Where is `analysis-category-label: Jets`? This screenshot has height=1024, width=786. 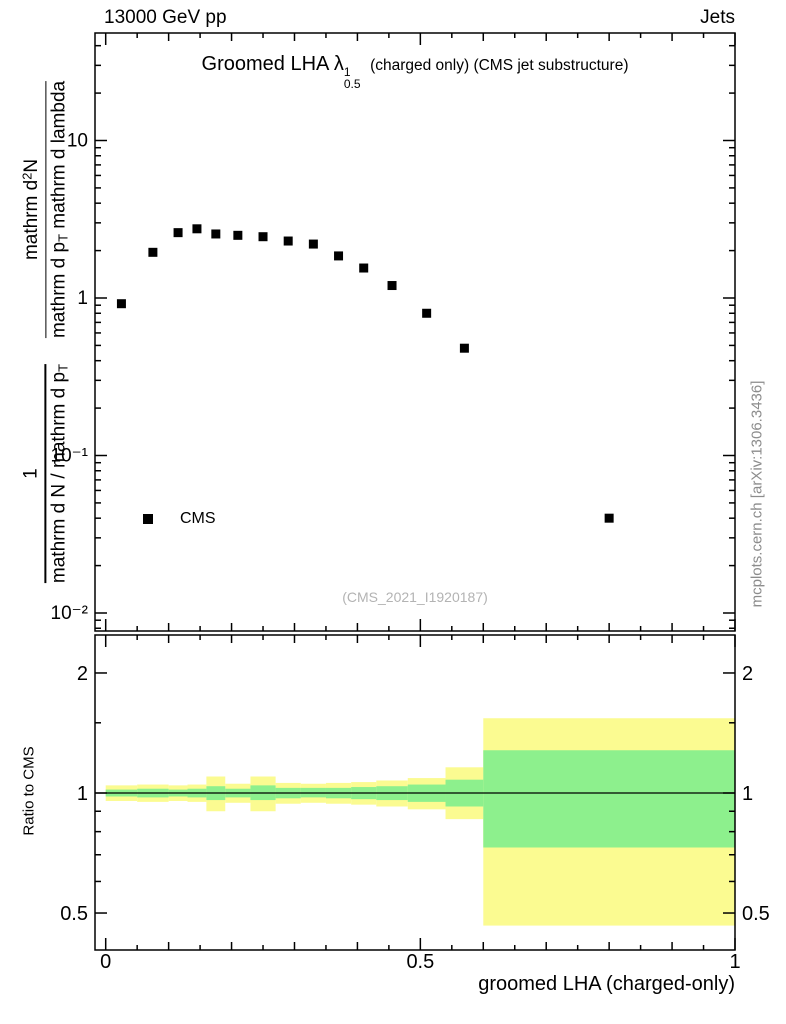
analysis-category-label: Jets is located at coordinates (717, 17).